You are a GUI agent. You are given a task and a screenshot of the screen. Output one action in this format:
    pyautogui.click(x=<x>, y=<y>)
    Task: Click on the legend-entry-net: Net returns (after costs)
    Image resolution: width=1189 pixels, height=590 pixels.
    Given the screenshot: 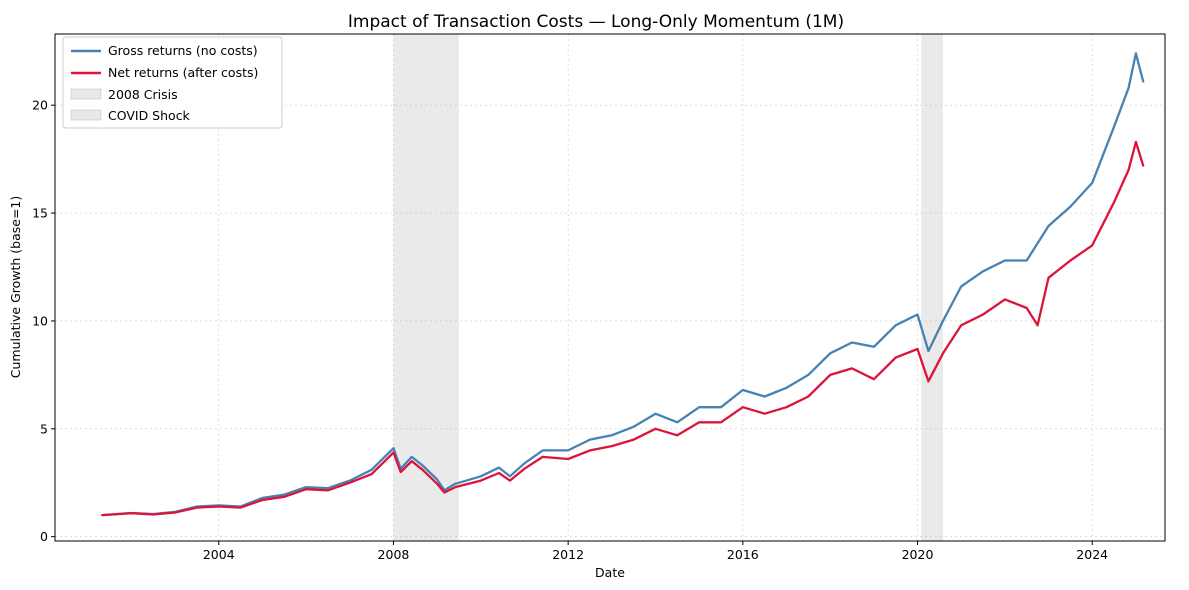 What is the action you would take?
    pyautogui.click(x=183, y=72)
    